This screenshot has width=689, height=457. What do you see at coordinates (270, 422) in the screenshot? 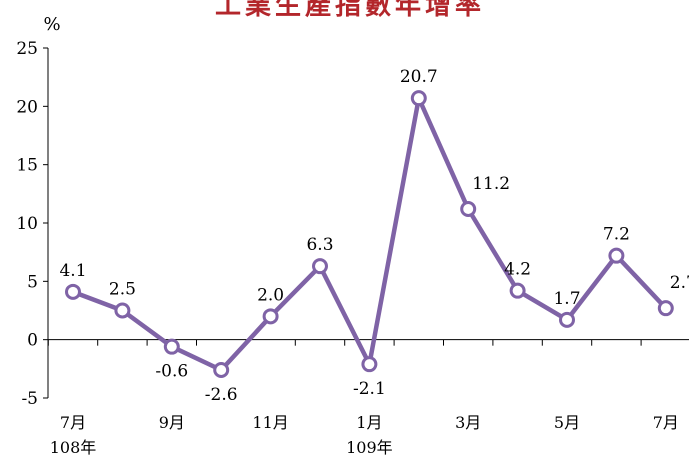
I see `x-tick-label: 11月` at bounding box center [270, 422].